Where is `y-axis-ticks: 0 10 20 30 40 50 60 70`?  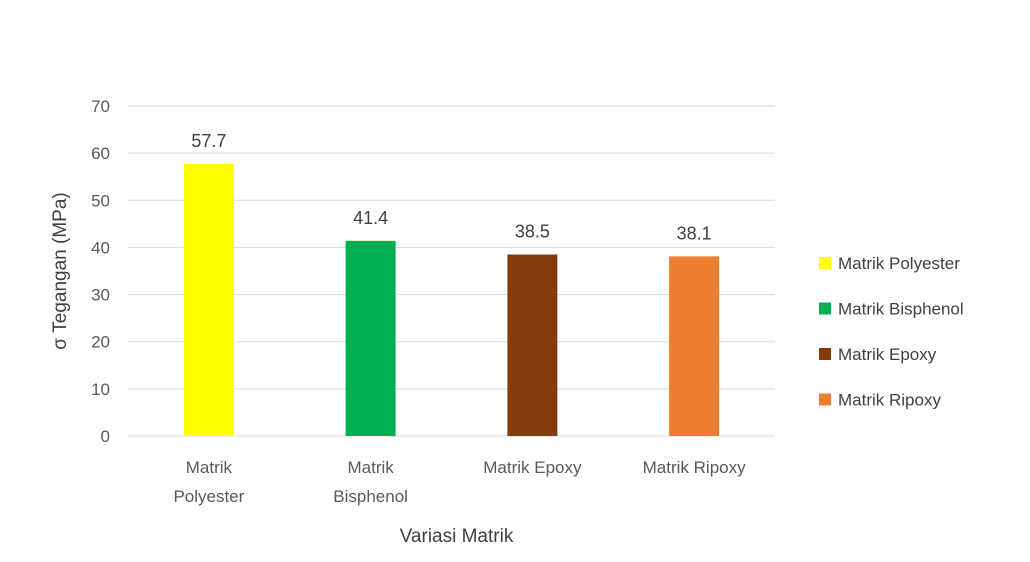 y-axis-ticks: 0 10 20 30 40 50 60 70 is located at coordinates (100, 271).